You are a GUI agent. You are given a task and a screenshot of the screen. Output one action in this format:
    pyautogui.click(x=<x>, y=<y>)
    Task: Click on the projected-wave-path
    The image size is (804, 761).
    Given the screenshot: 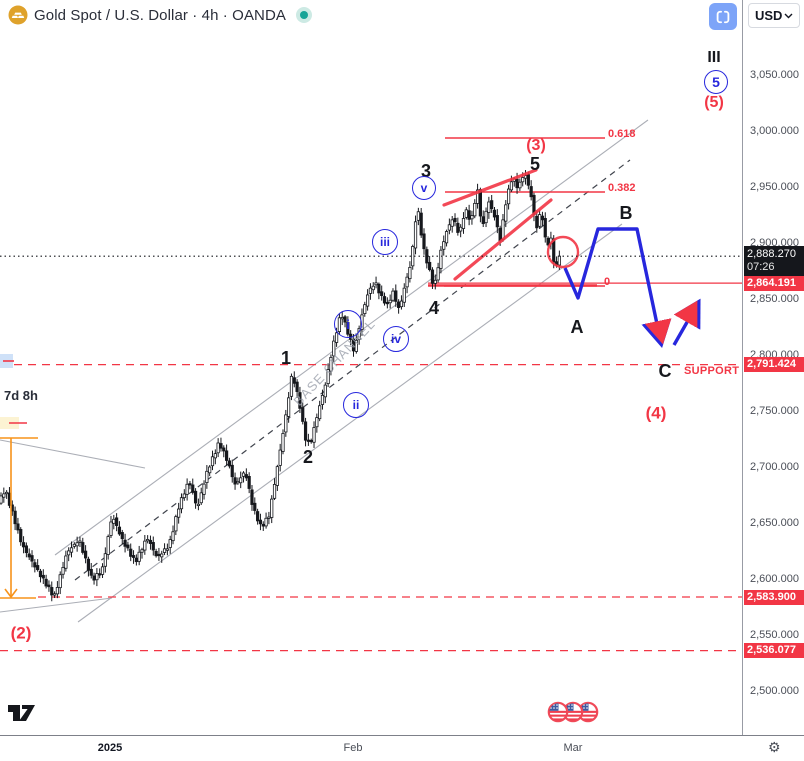 What is the action you would take?
    pyautogui.click(x=632, y=287)
    